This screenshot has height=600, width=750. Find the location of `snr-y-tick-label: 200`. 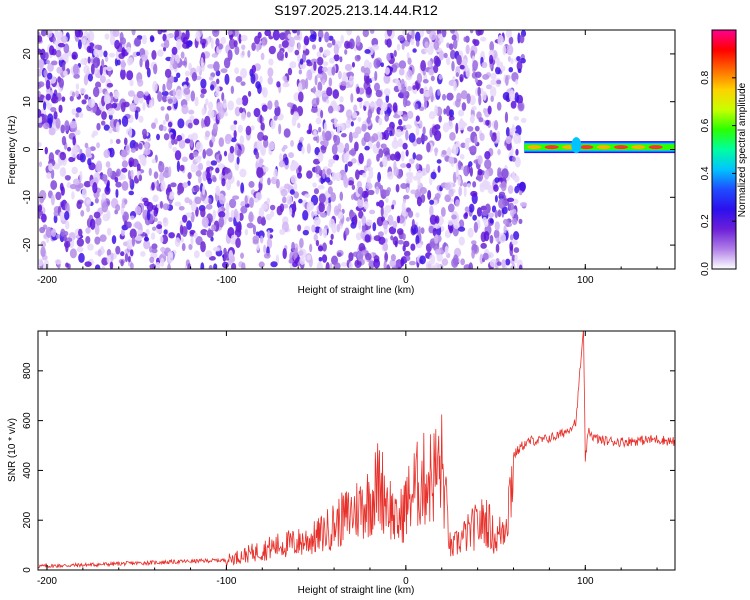

snr-y-tick-label: 200 is located at coordinates (27, 519).